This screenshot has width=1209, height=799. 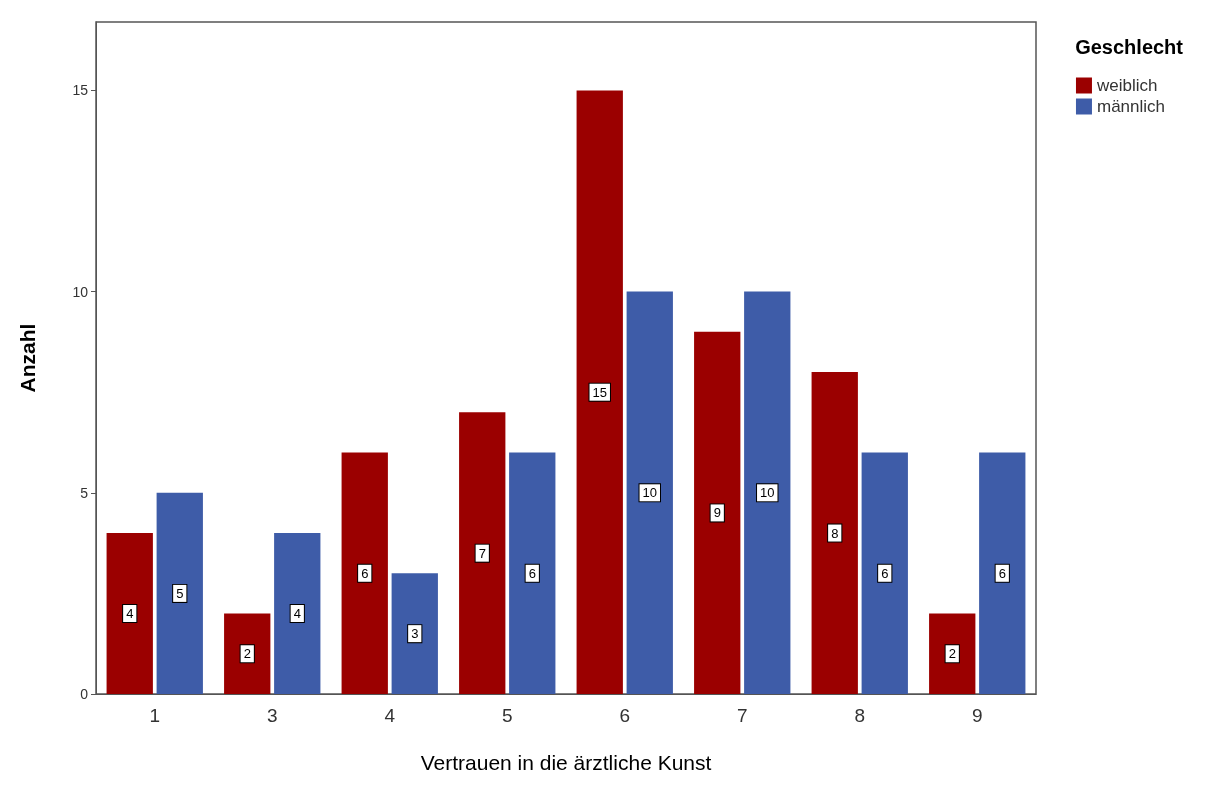 I want to click on y-tick-label: 0, so click(x=84, y=694).